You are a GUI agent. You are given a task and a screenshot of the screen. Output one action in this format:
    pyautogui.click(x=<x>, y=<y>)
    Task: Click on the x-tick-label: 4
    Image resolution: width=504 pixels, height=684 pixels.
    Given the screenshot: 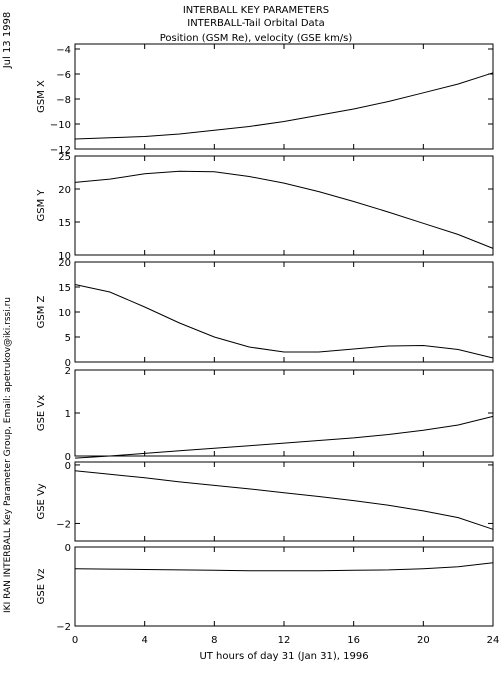 What is the action you would take?
    pyautogui.click(x=144, y=640)
    